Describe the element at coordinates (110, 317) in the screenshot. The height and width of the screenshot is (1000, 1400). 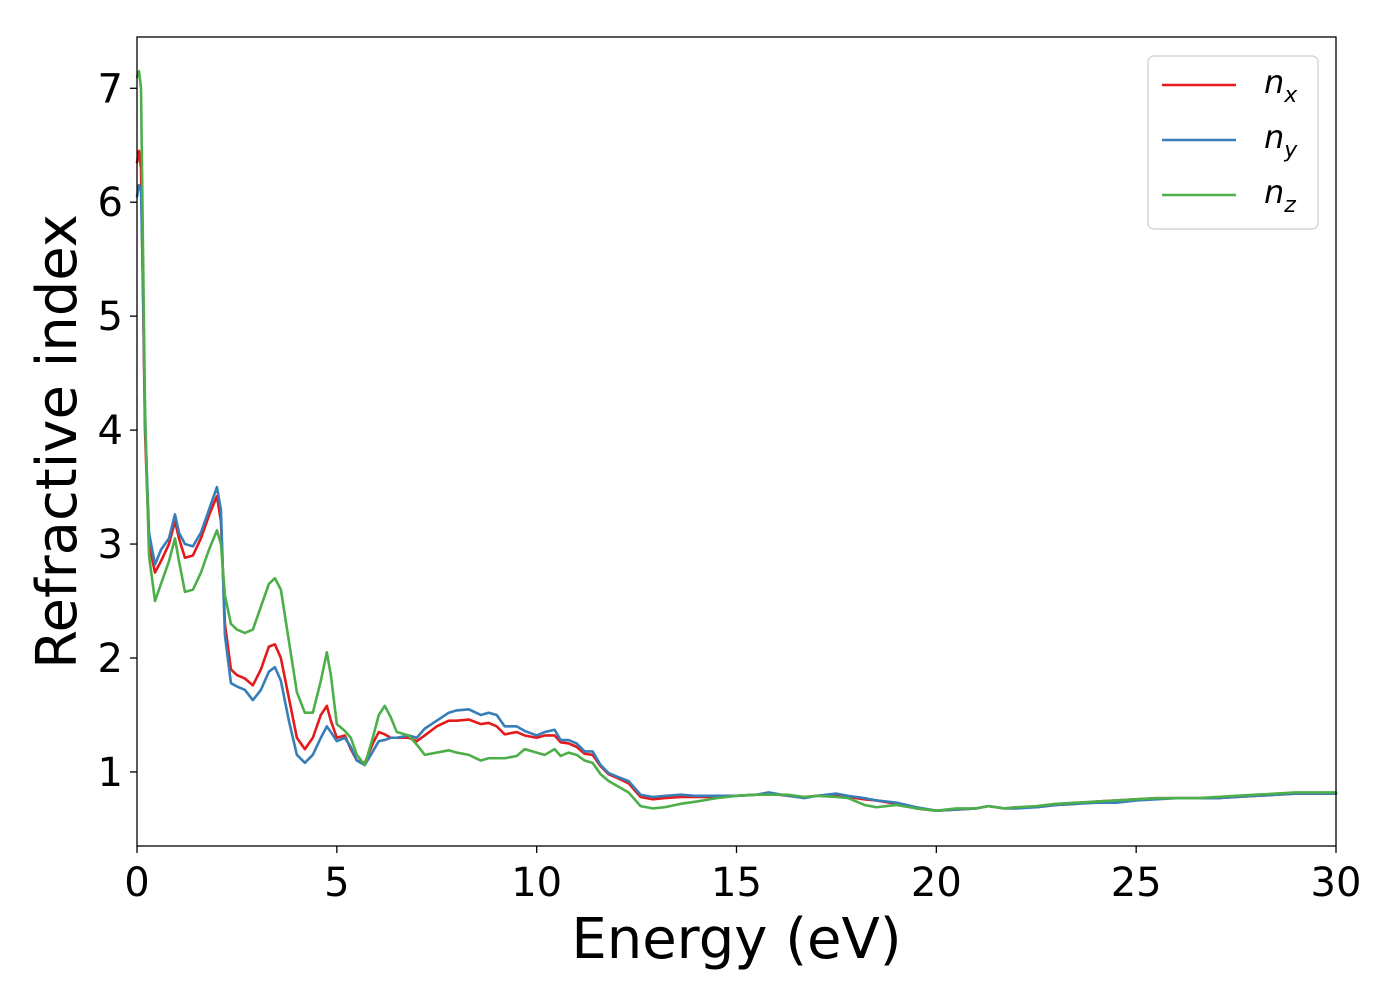
I see `y-tick-label: 5` at that location.